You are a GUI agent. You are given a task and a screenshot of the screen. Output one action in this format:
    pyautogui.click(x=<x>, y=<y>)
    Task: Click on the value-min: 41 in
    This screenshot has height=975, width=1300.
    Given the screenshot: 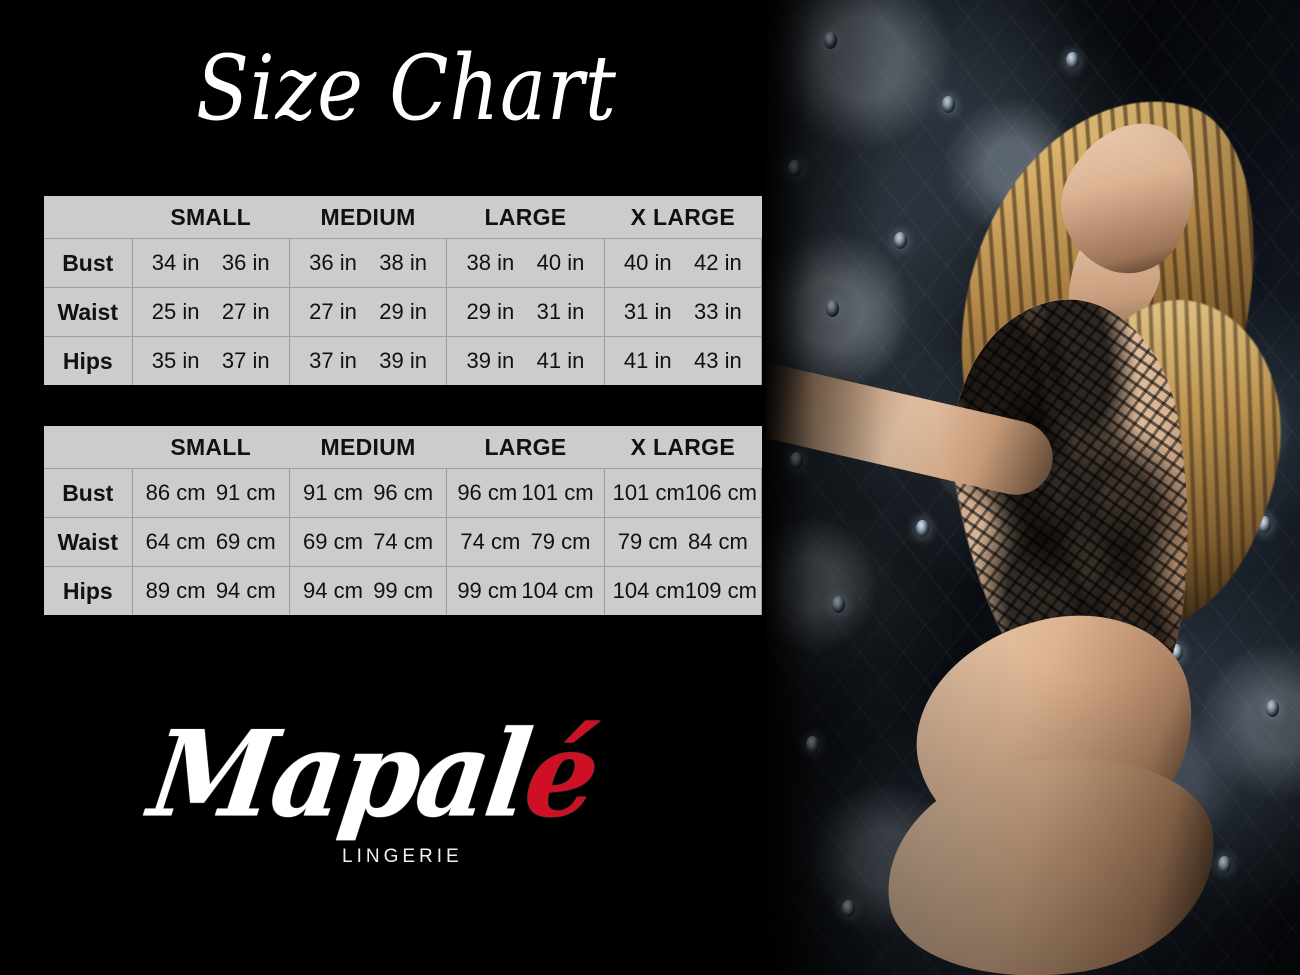 What is the action you would take?
    pyautogui.click(x=647, y=360)
    